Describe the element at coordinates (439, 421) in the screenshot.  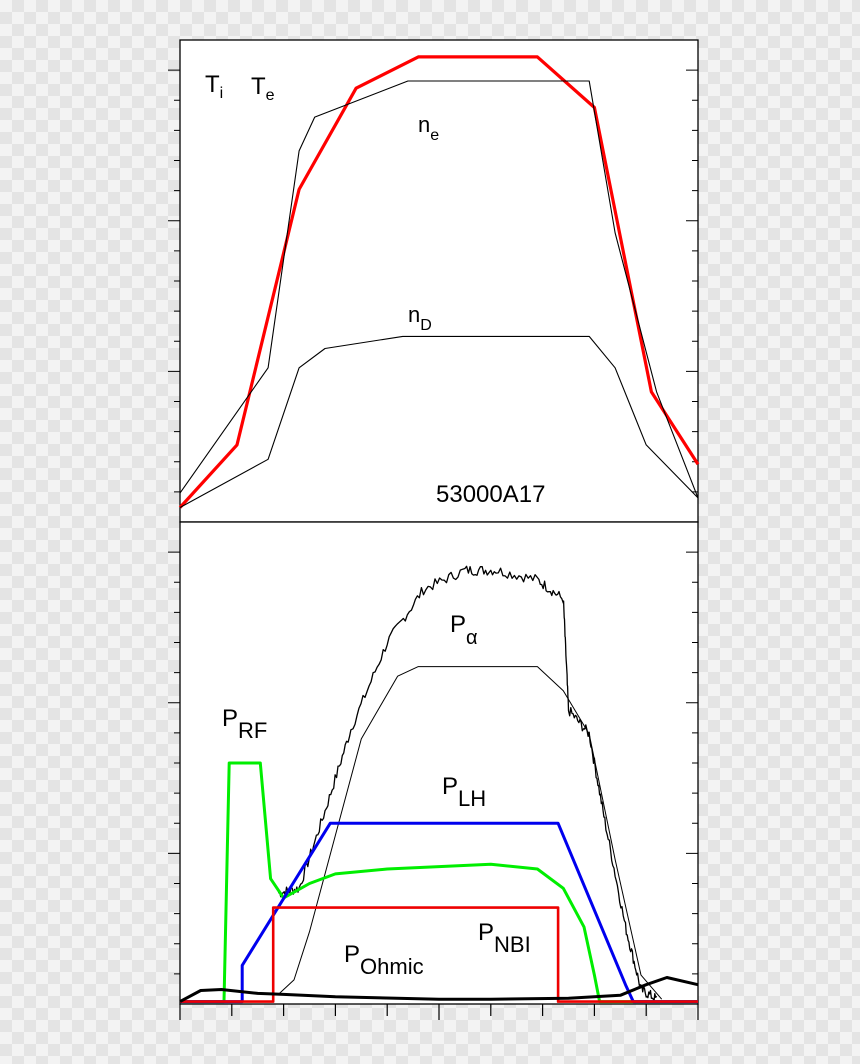
I see `series-line-nd` at that location.